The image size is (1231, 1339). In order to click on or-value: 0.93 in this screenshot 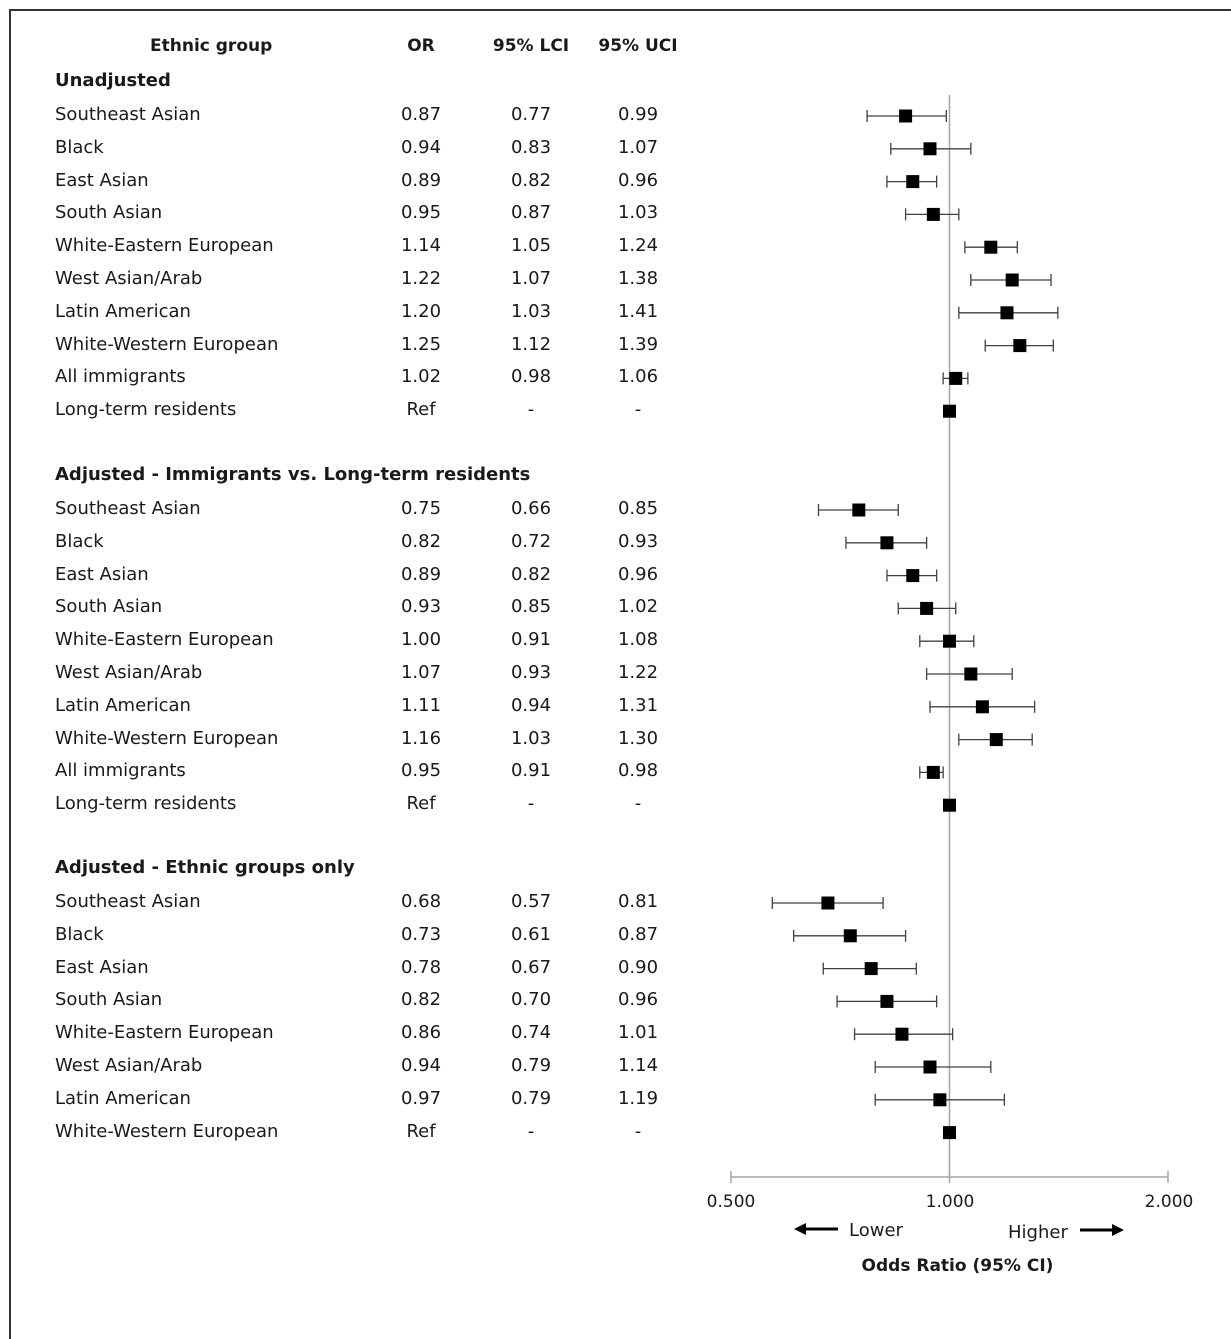, I will do `click(421, 607)`.